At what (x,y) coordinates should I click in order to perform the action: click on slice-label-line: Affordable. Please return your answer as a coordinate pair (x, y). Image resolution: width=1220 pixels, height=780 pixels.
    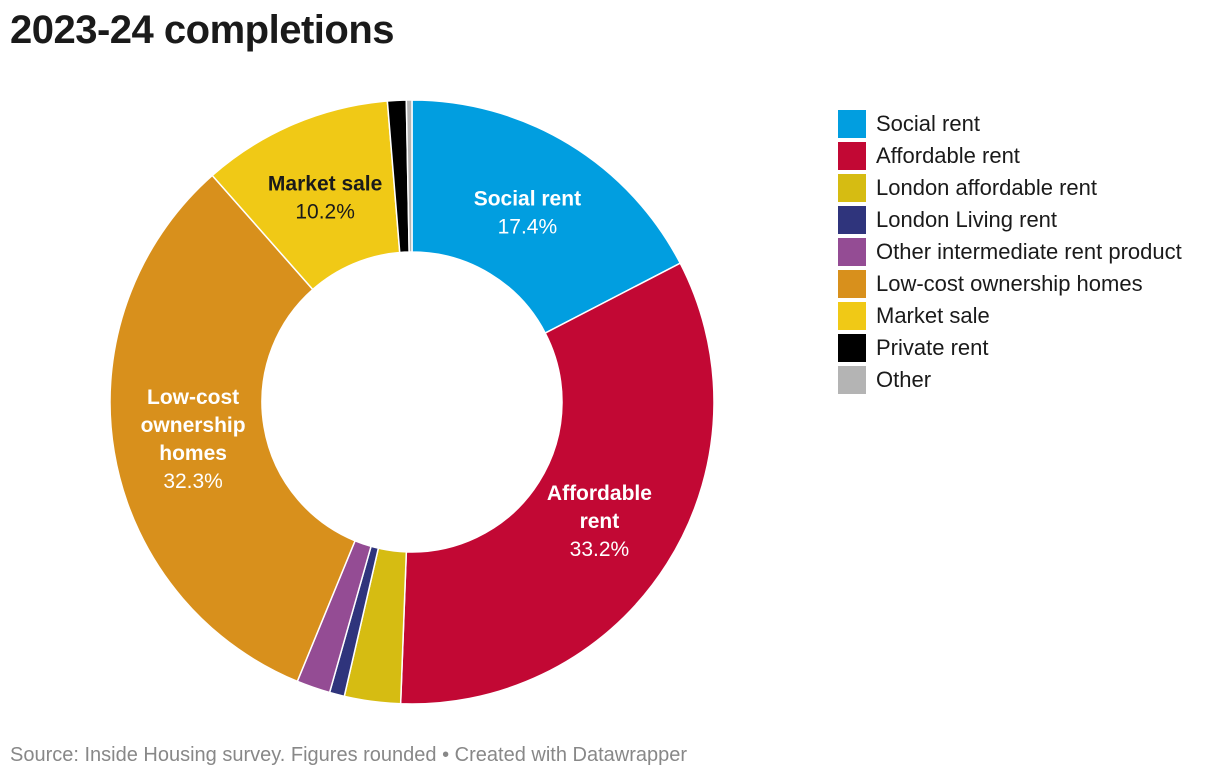
    Looking at the image, I should click on (599, 493).